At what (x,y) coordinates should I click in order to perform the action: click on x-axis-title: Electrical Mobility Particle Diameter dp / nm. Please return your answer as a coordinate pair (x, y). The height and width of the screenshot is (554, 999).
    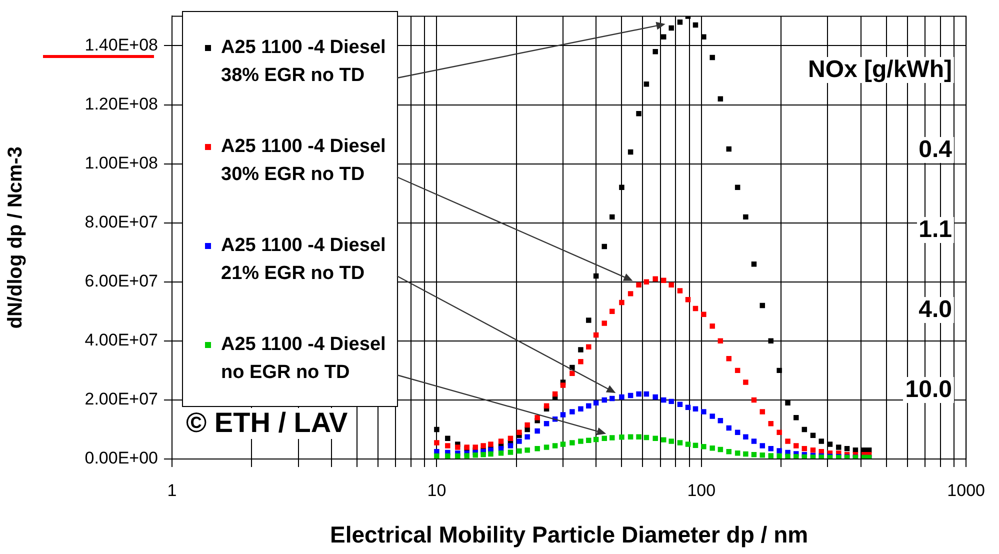
    Looking at the image, I should click on (569, 535).